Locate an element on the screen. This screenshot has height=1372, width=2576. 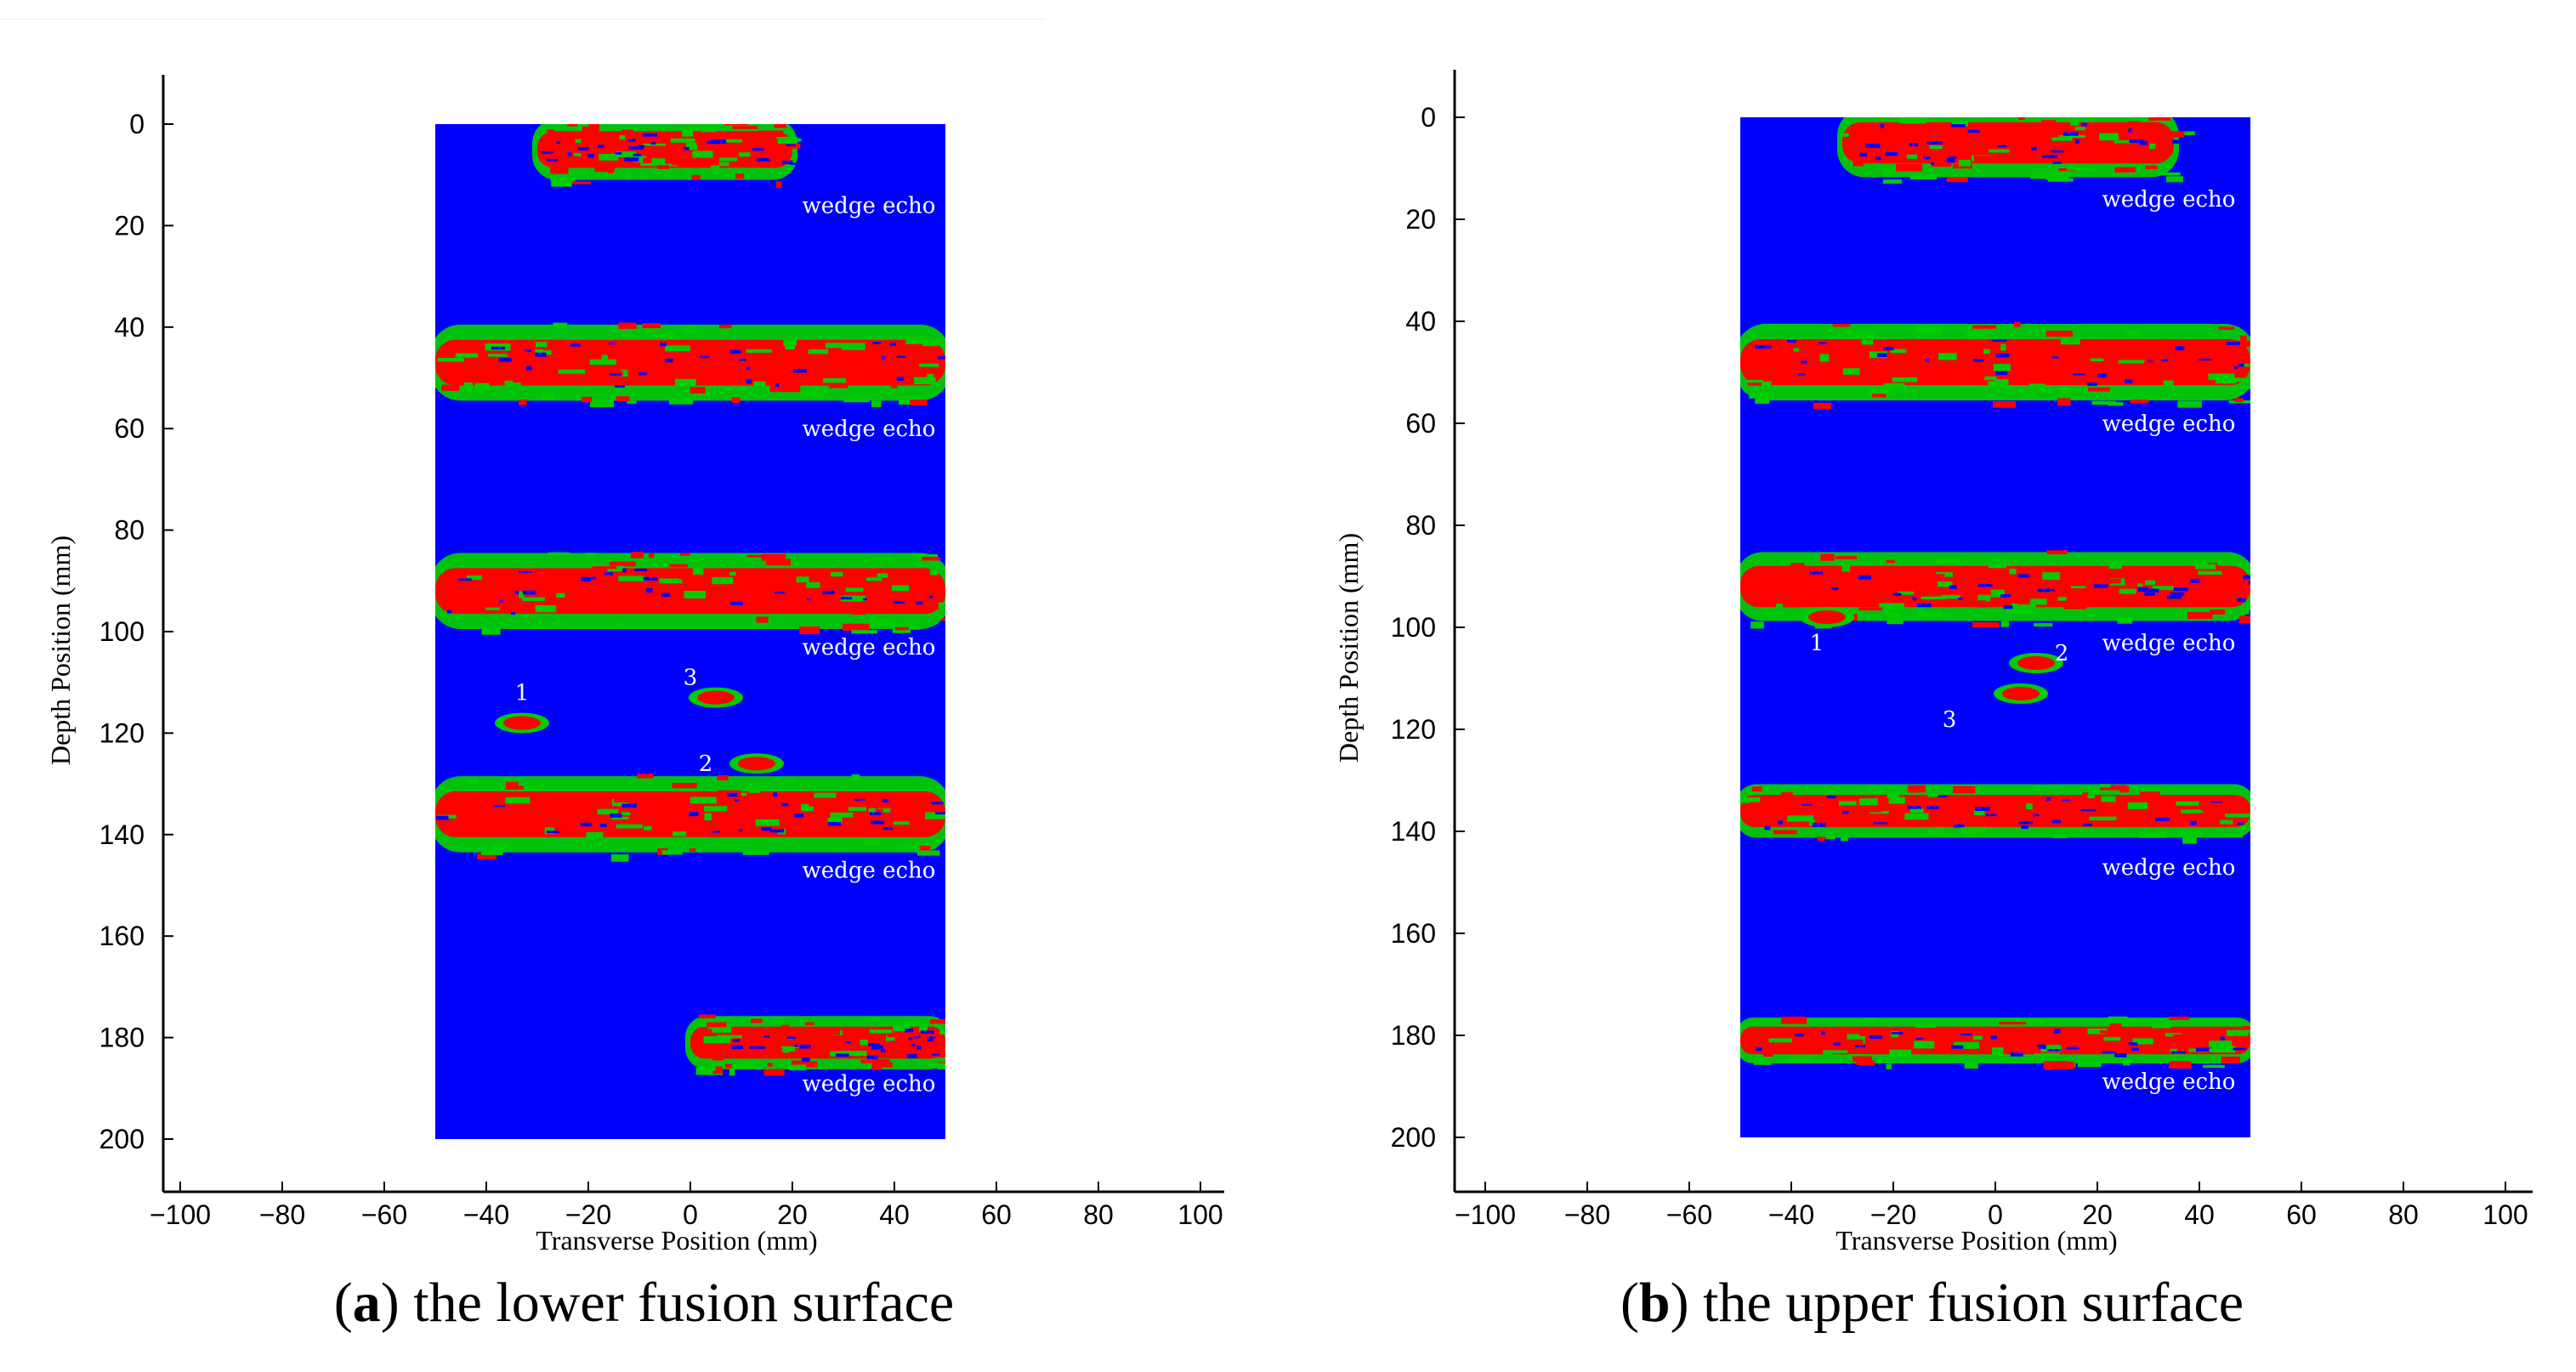
wedge-echo-label: wedge echo is located at coordinates (870, 206).